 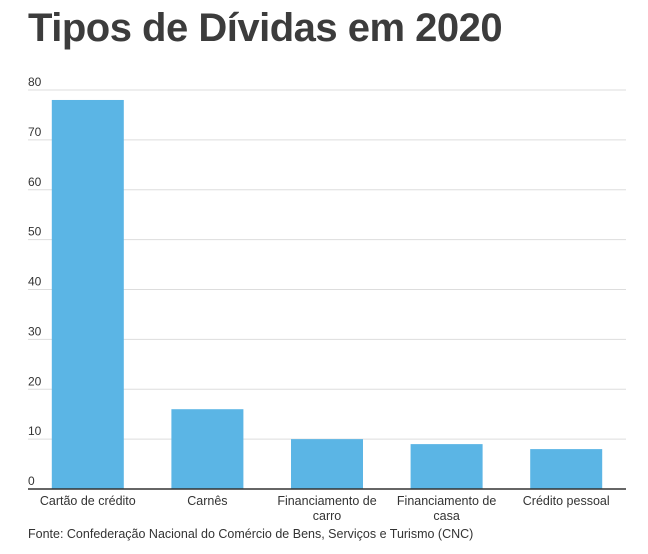 What do you see at coordinates (35, 182) in the screenshot?
I see `y-tick-label: 60` at bounding box center [35, 182].